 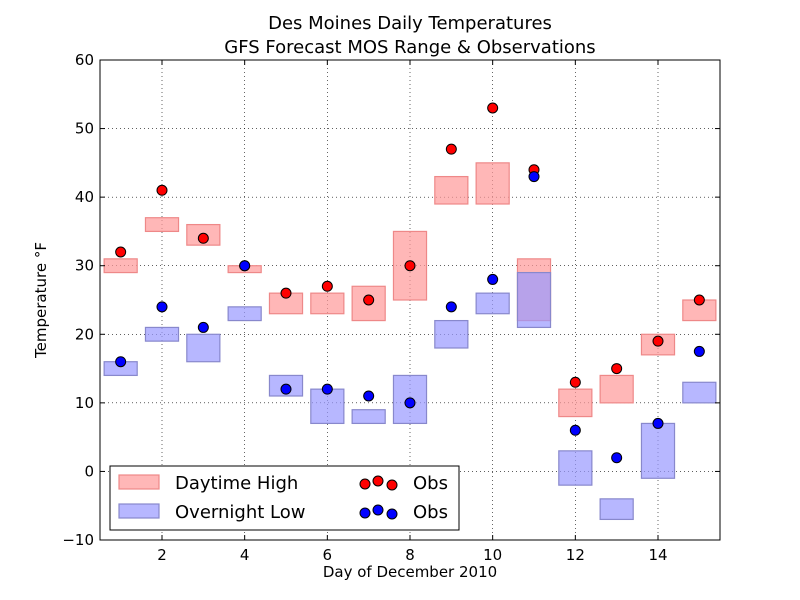 I want to click on legend-obs-red-markers, so click(x=378, y=483).